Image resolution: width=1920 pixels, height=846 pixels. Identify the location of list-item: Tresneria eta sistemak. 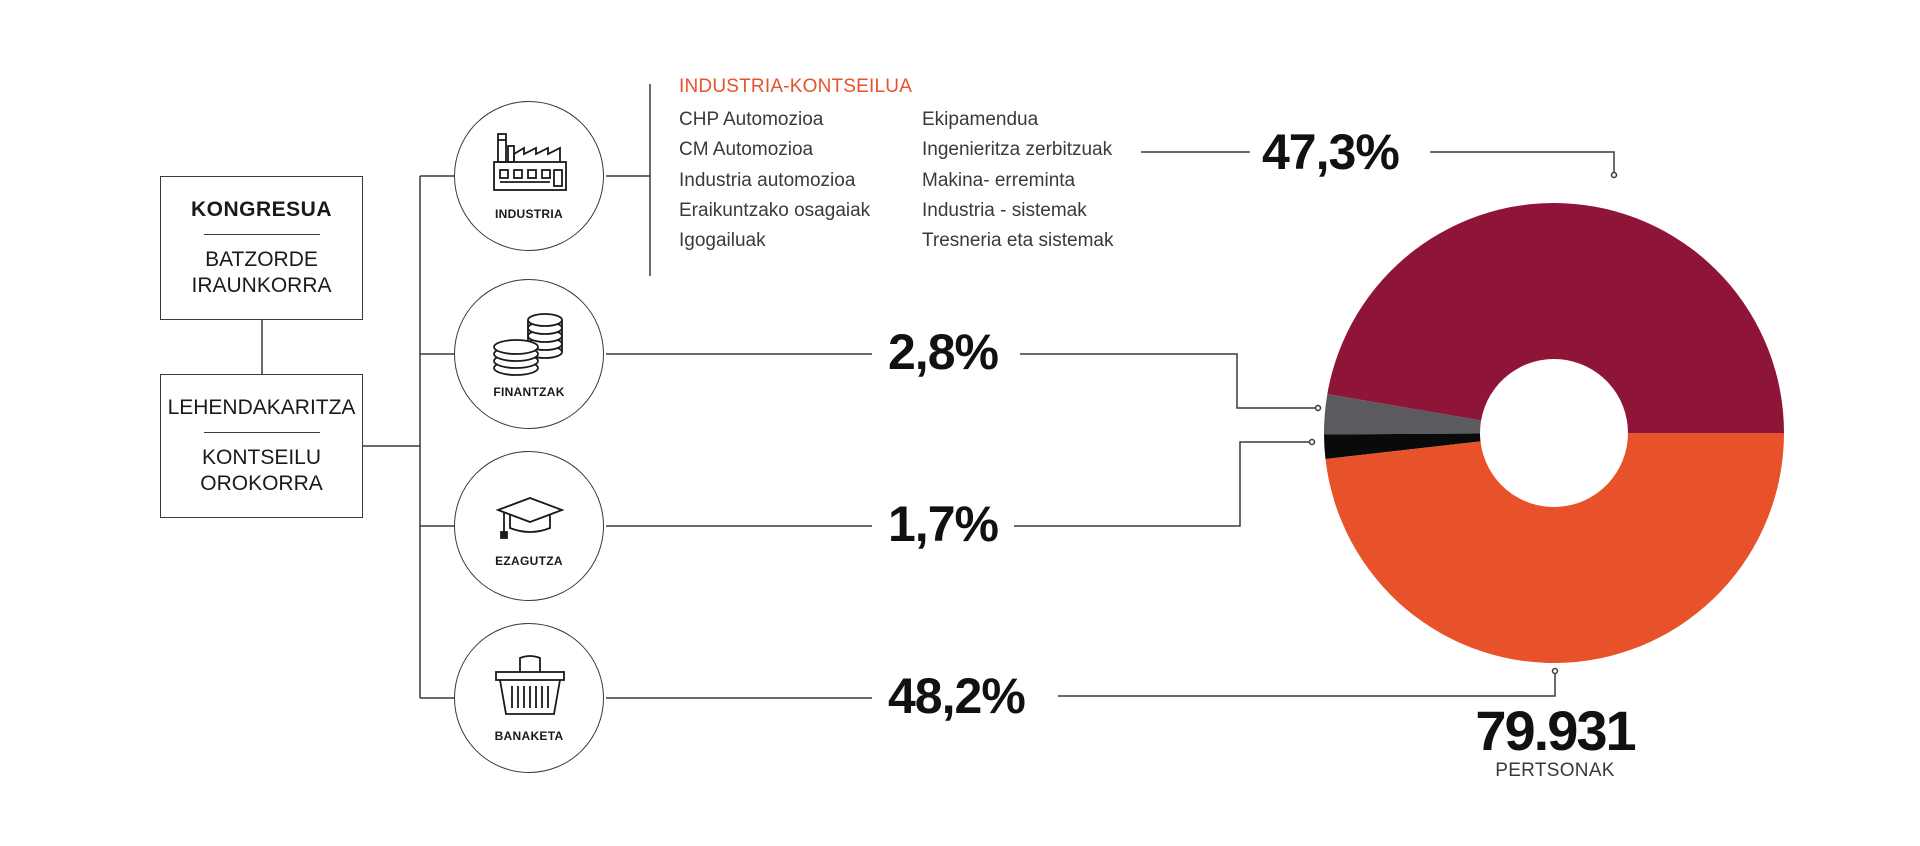
(1018, 241).